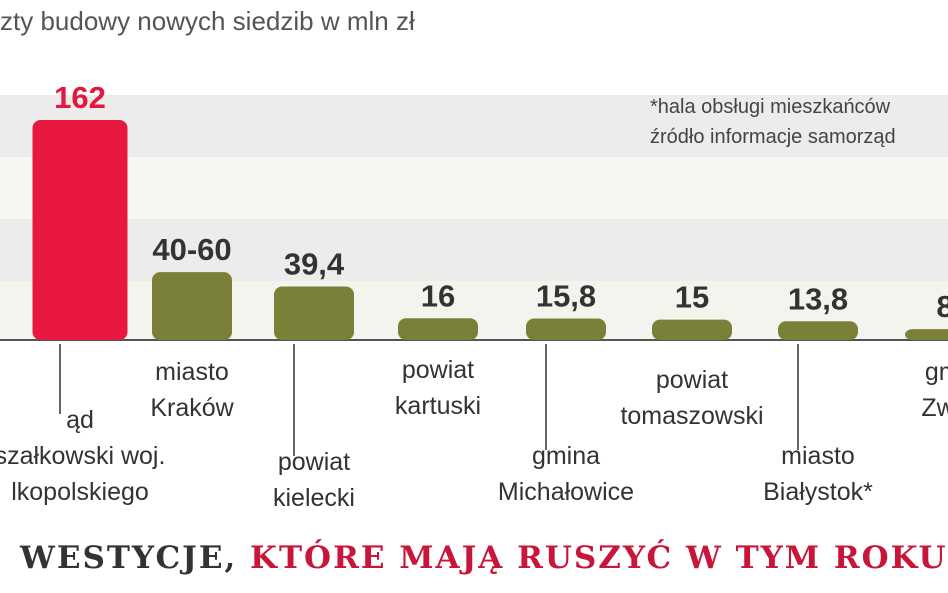 The width and height of the screenshot is (948, 593). Describe the element at coordinates (934, 390) in the screenshot. I see `category-label: gmi Zwo` at that location.